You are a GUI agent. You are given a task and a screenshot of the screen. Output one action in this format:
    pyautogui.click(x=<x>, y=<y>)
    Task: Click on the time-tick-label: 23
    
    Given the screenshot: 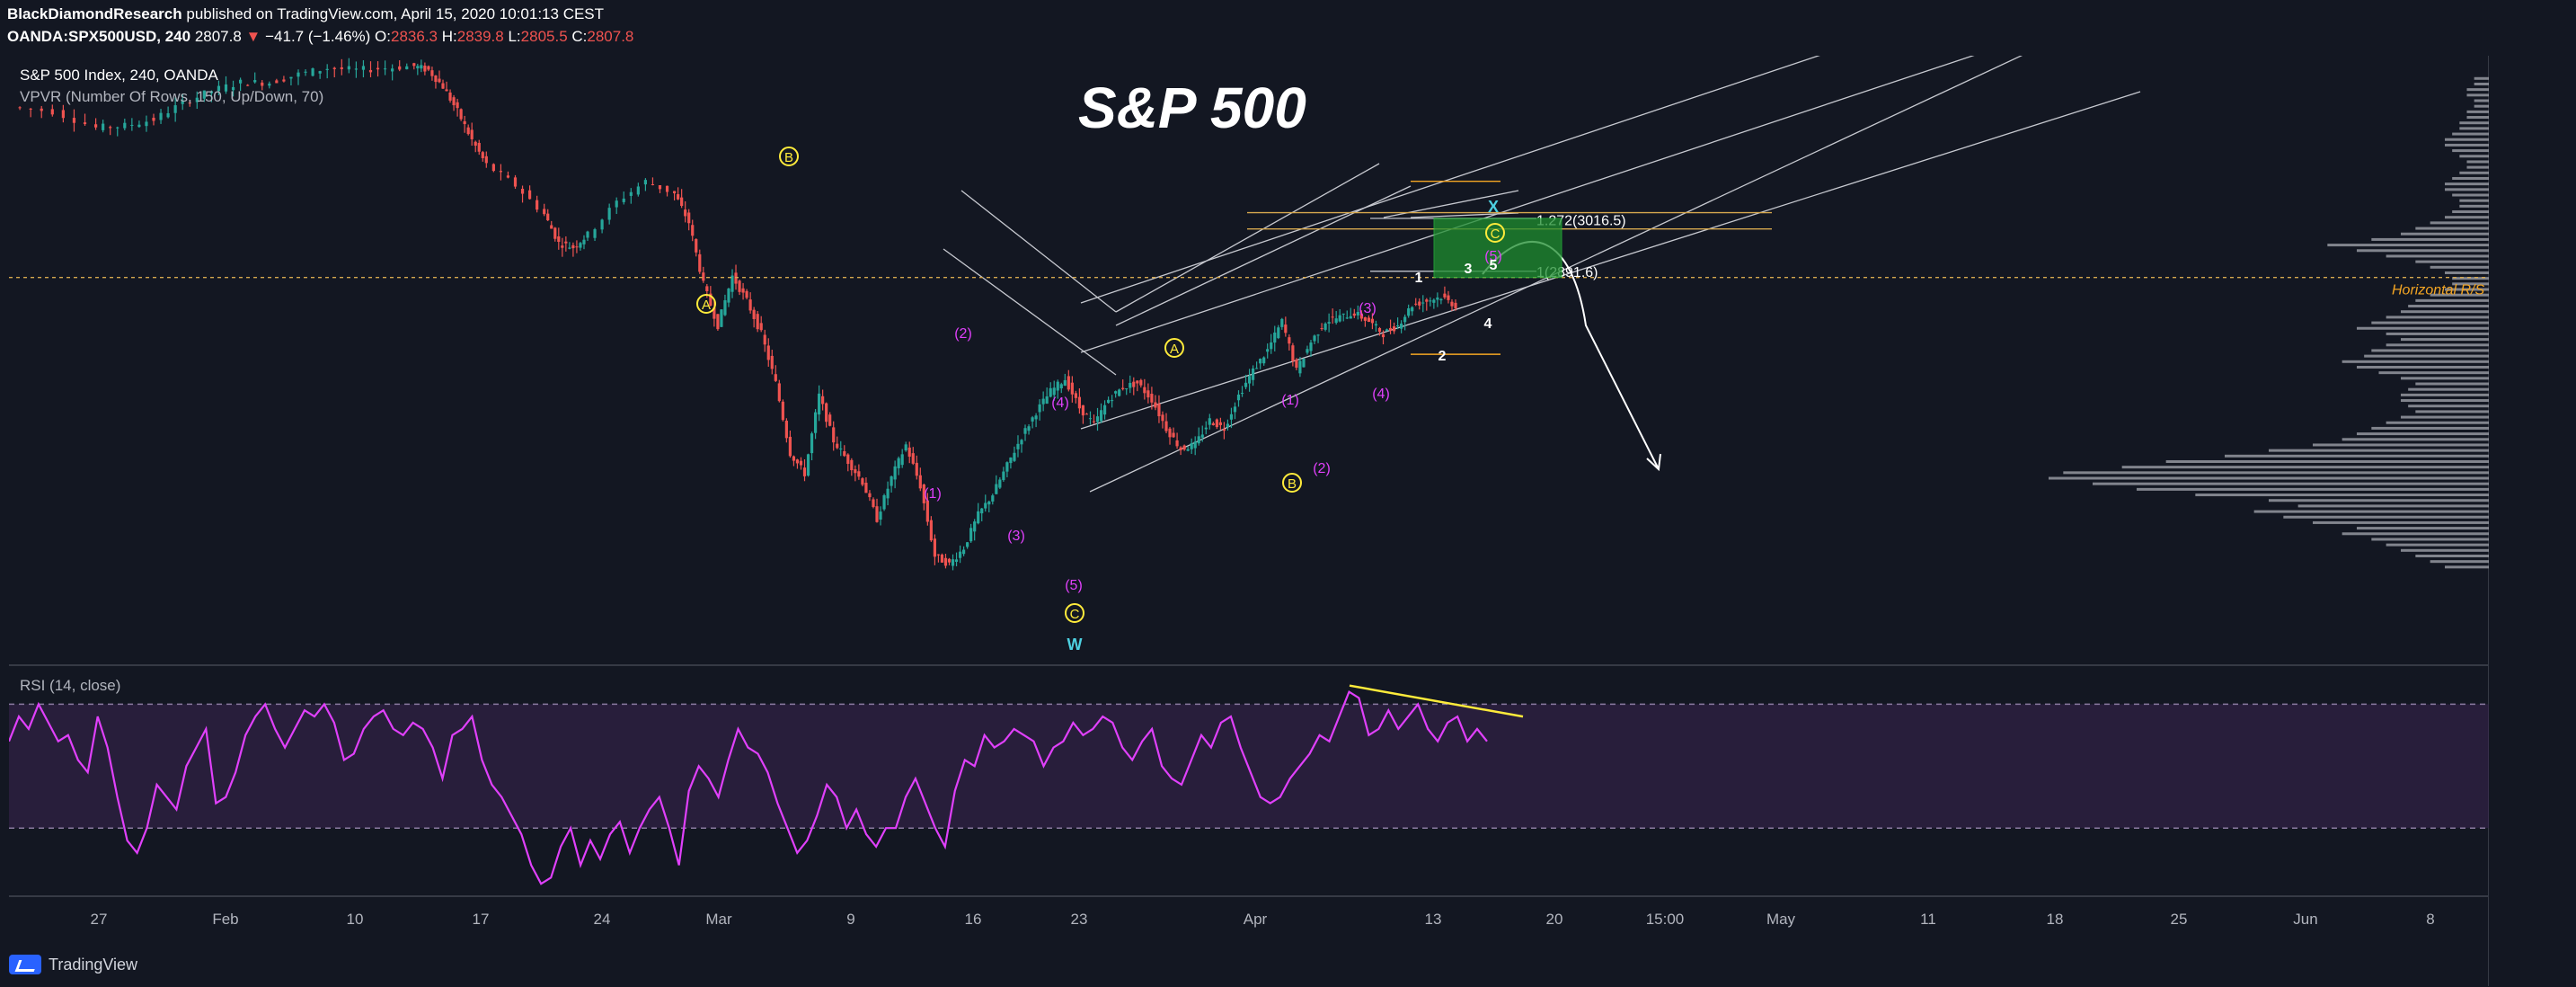 What is the action you would take?
    pyautogui.click(x=1079, y=919)
    